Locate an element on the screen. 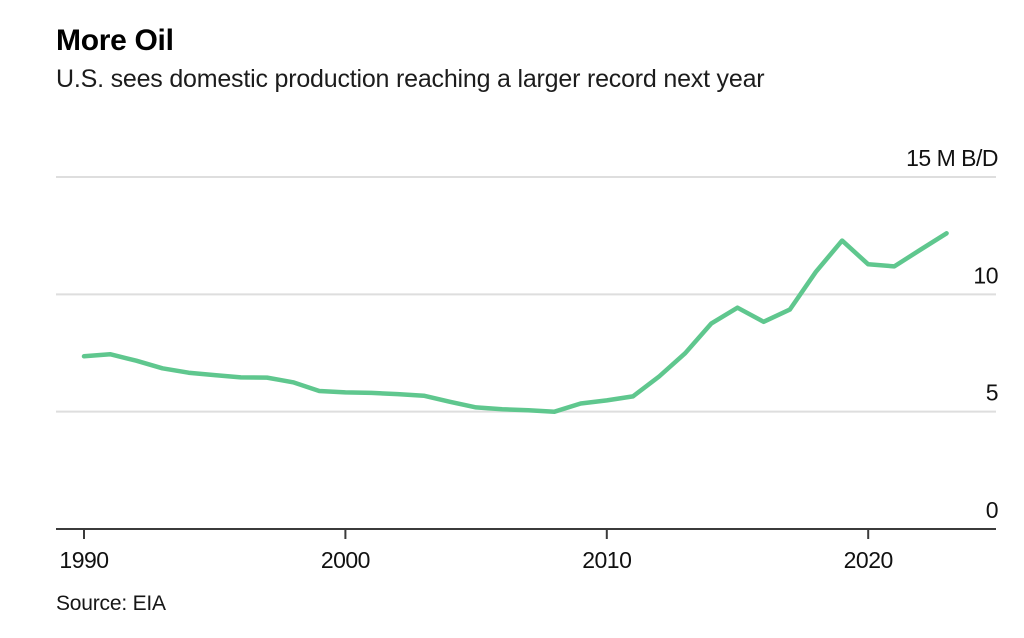 The image size is (1024, 638). y-axis-label: 15 M B/D is located at coordinates (952, 158).